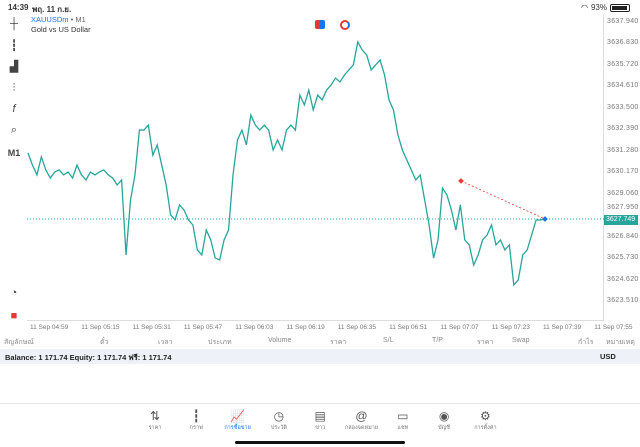  I want to click on nav-item: ◉ บัญชี, so click(444, 420).